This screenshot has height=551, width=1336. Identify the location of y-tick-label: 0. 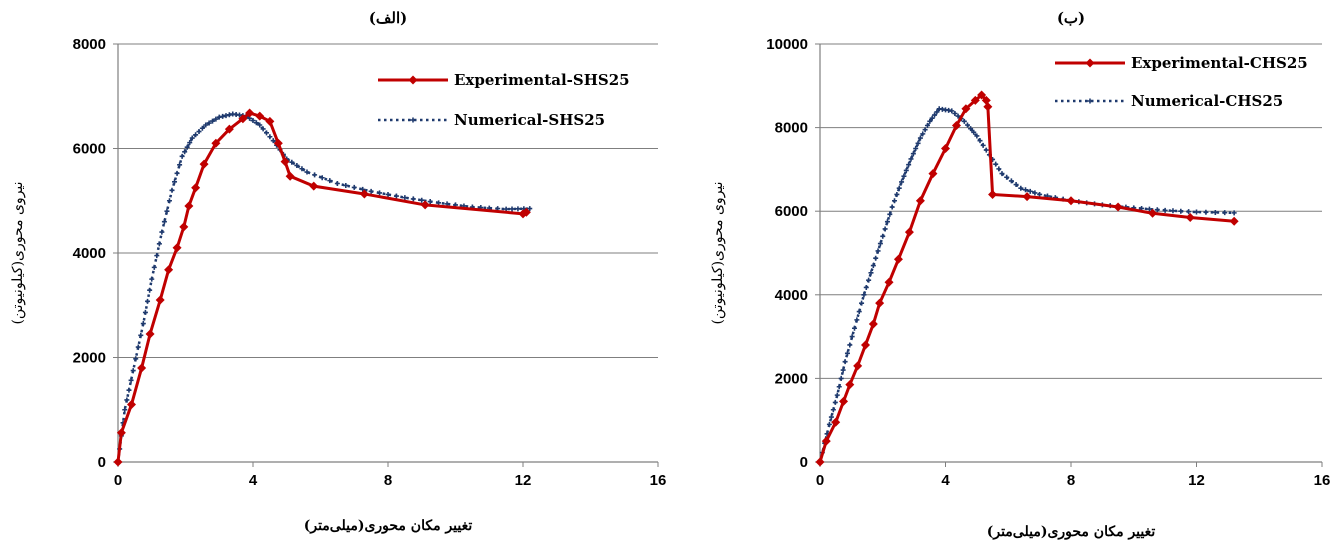
(102, 462).